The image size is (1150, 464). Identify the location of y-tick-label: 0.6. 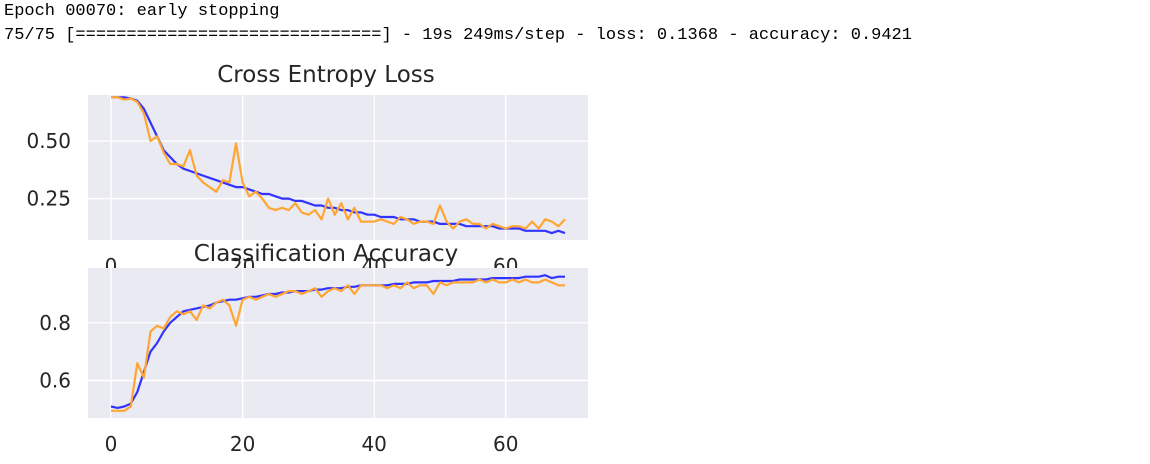
(55, 381).